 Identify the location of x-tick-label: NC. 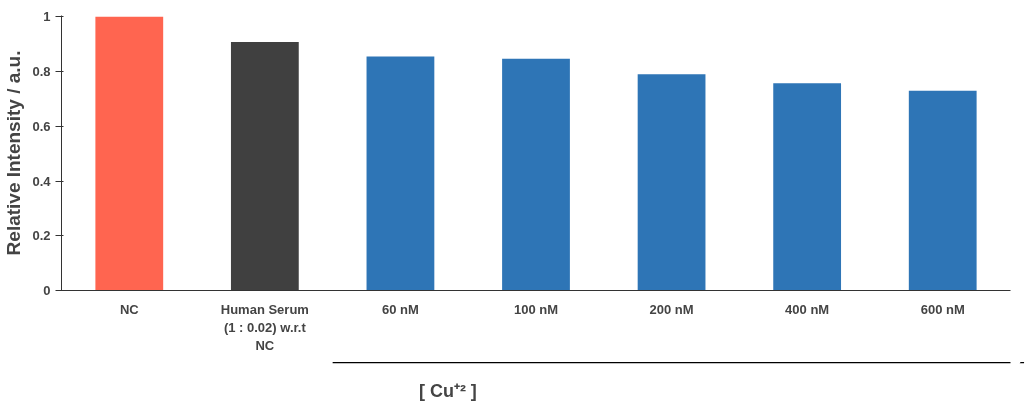
(129, 309).